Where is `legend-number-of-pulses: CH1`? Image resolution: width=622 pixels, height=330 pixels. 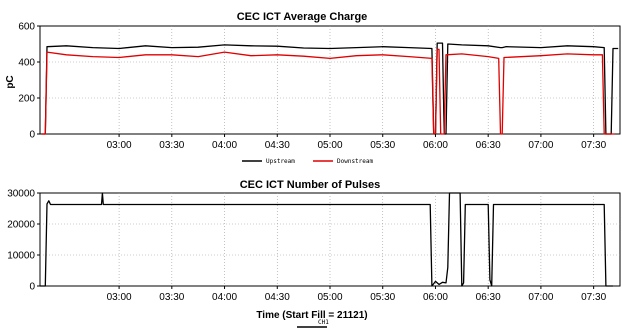 legend-number-of-pulses: CH1 is located at coordinates (313, 323).